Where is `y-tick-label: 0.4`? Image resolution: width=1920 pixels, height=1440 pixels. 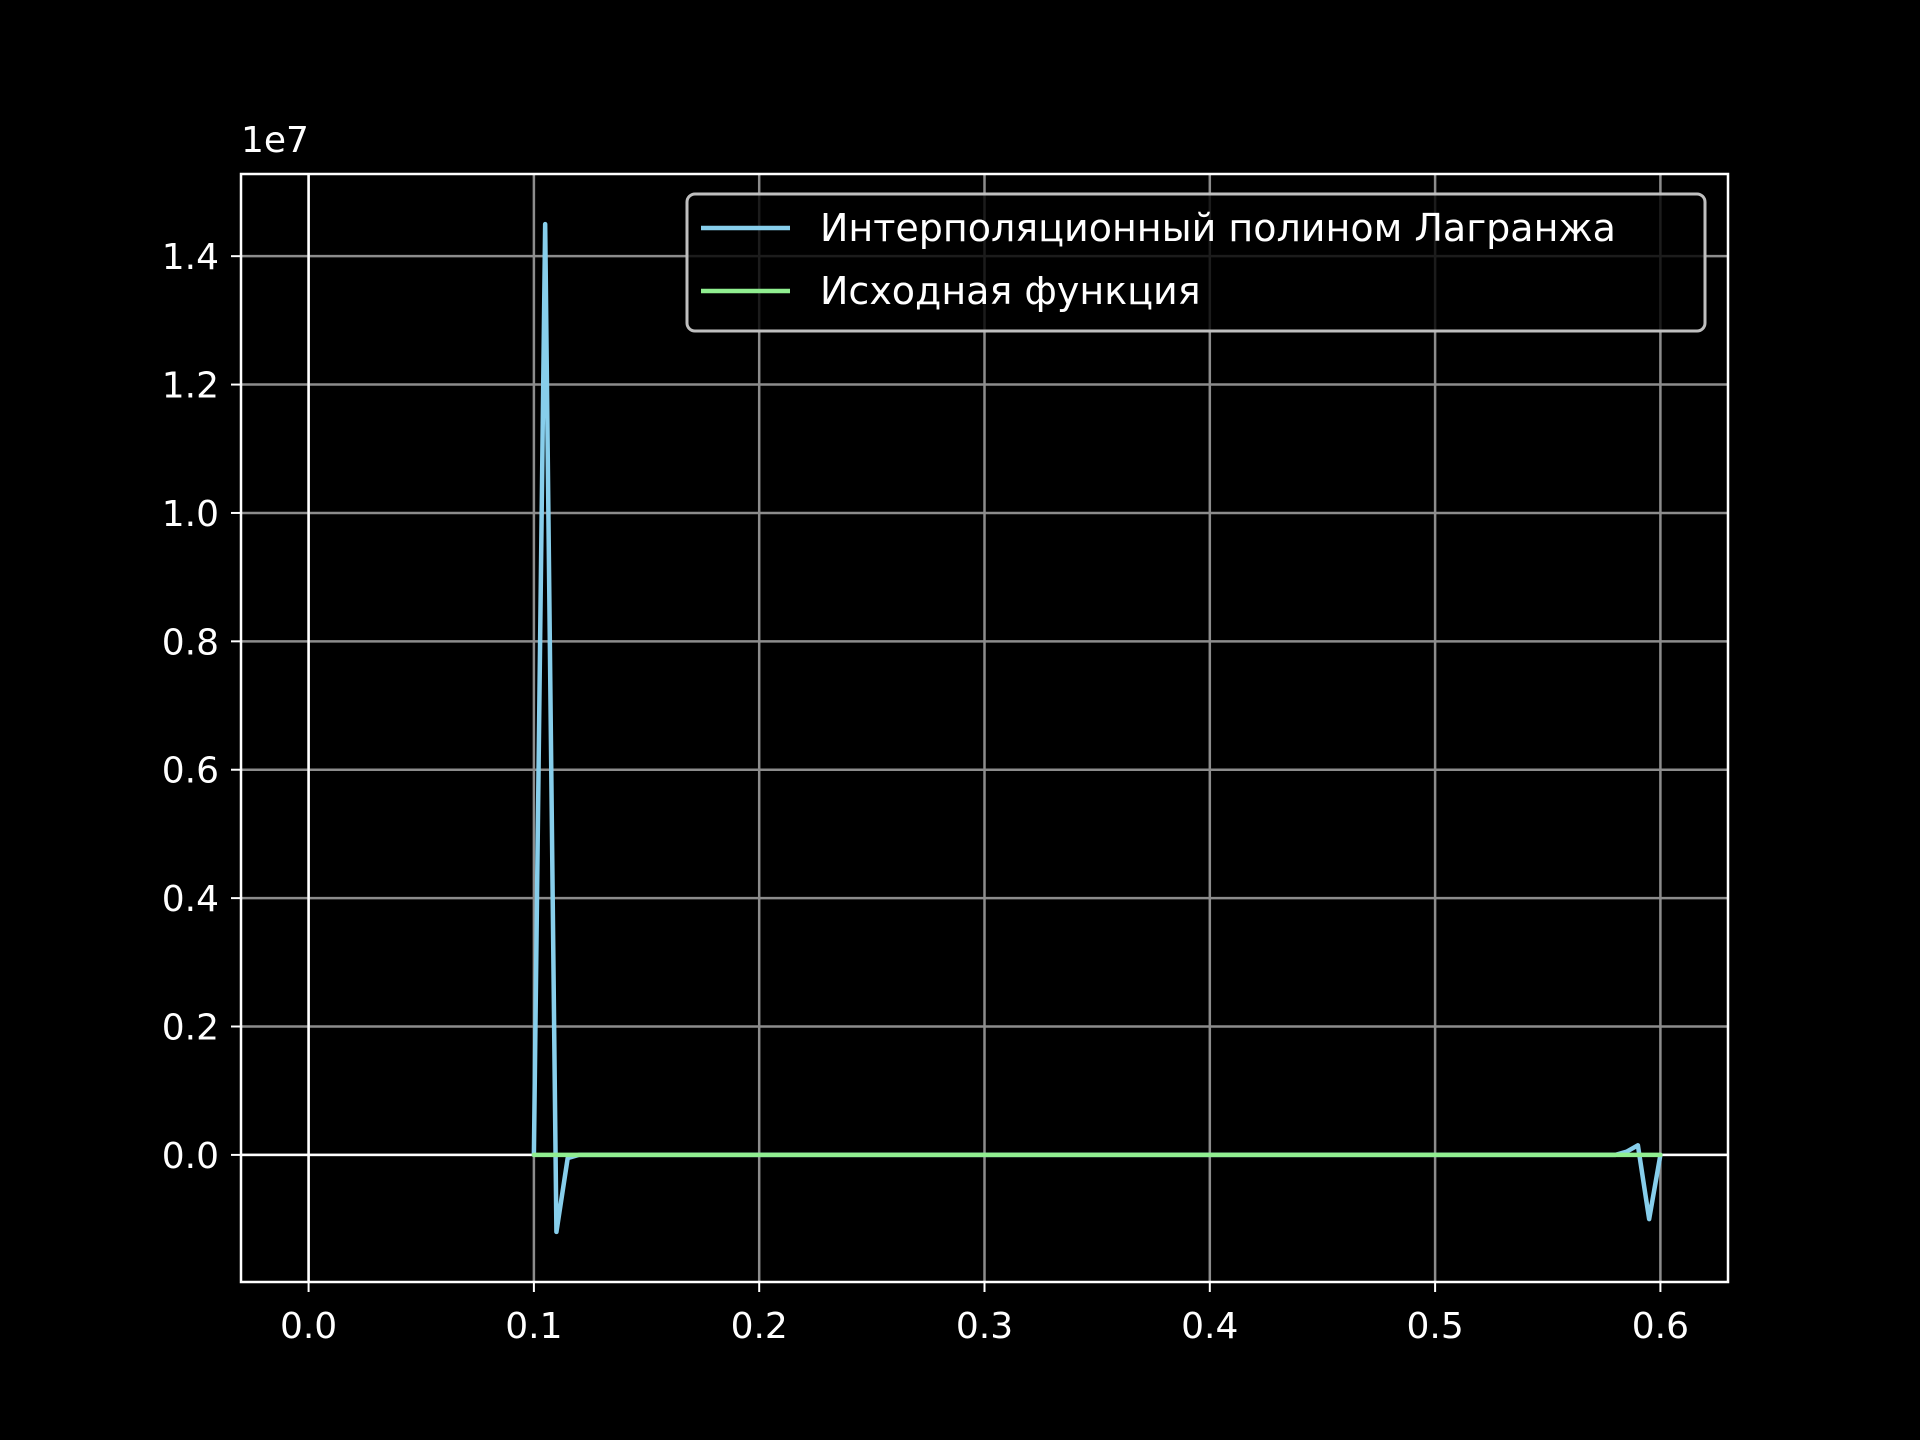
y-tick-label: 0.4 is located at coordinates (190, 899).